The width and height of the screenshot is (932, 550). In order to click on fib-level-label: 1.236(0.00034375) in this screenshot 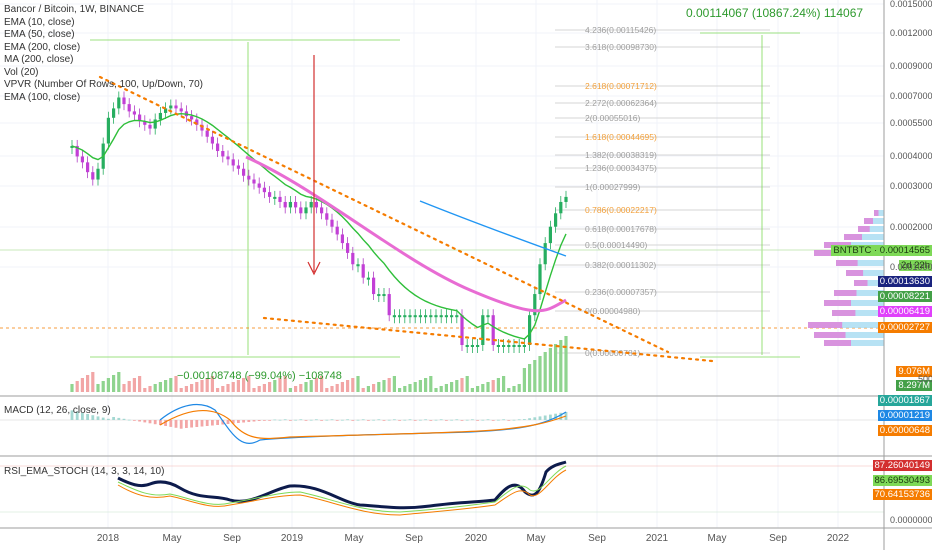, I will do `click(621, 168)`.